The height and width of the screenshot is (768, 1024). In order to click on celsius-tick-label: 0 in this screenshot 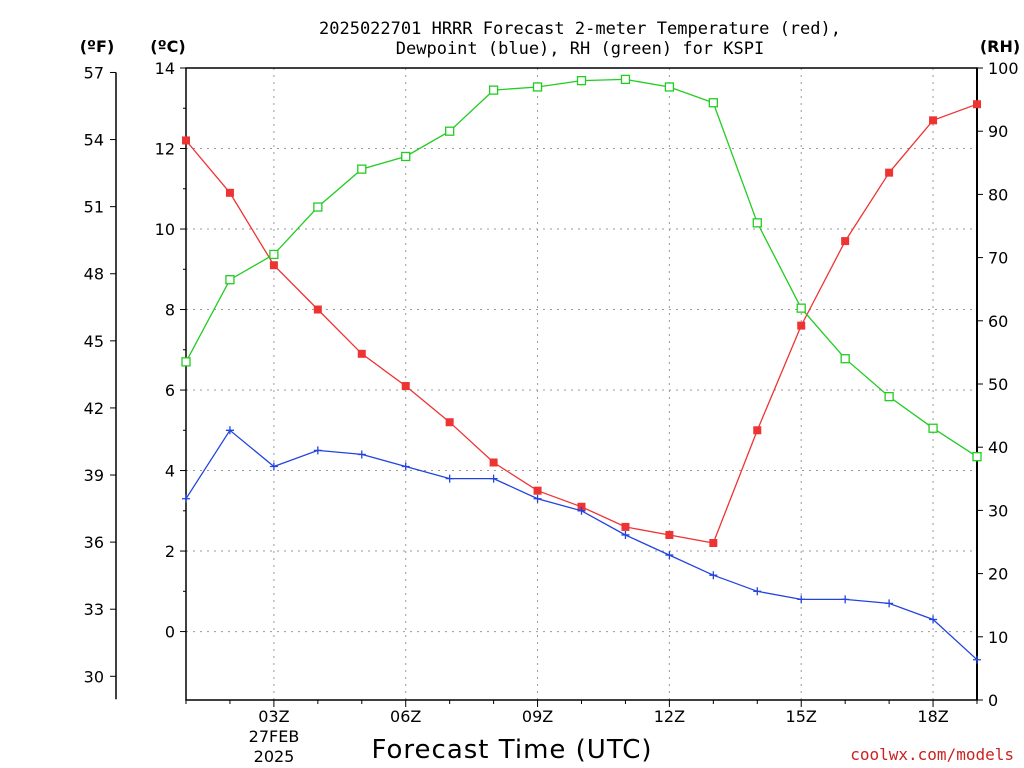, I will do `click(170, 632)`.